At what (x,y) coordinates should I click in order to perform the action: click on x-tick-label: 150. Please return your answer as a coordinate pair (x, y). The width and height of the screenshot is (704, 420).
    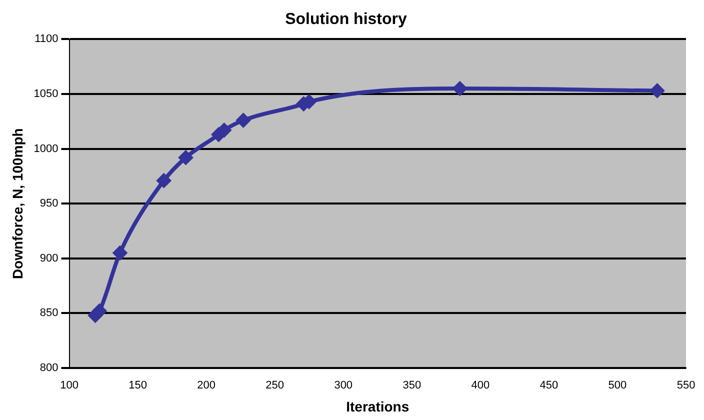
    Looking at the image, I should click on (137, 386).